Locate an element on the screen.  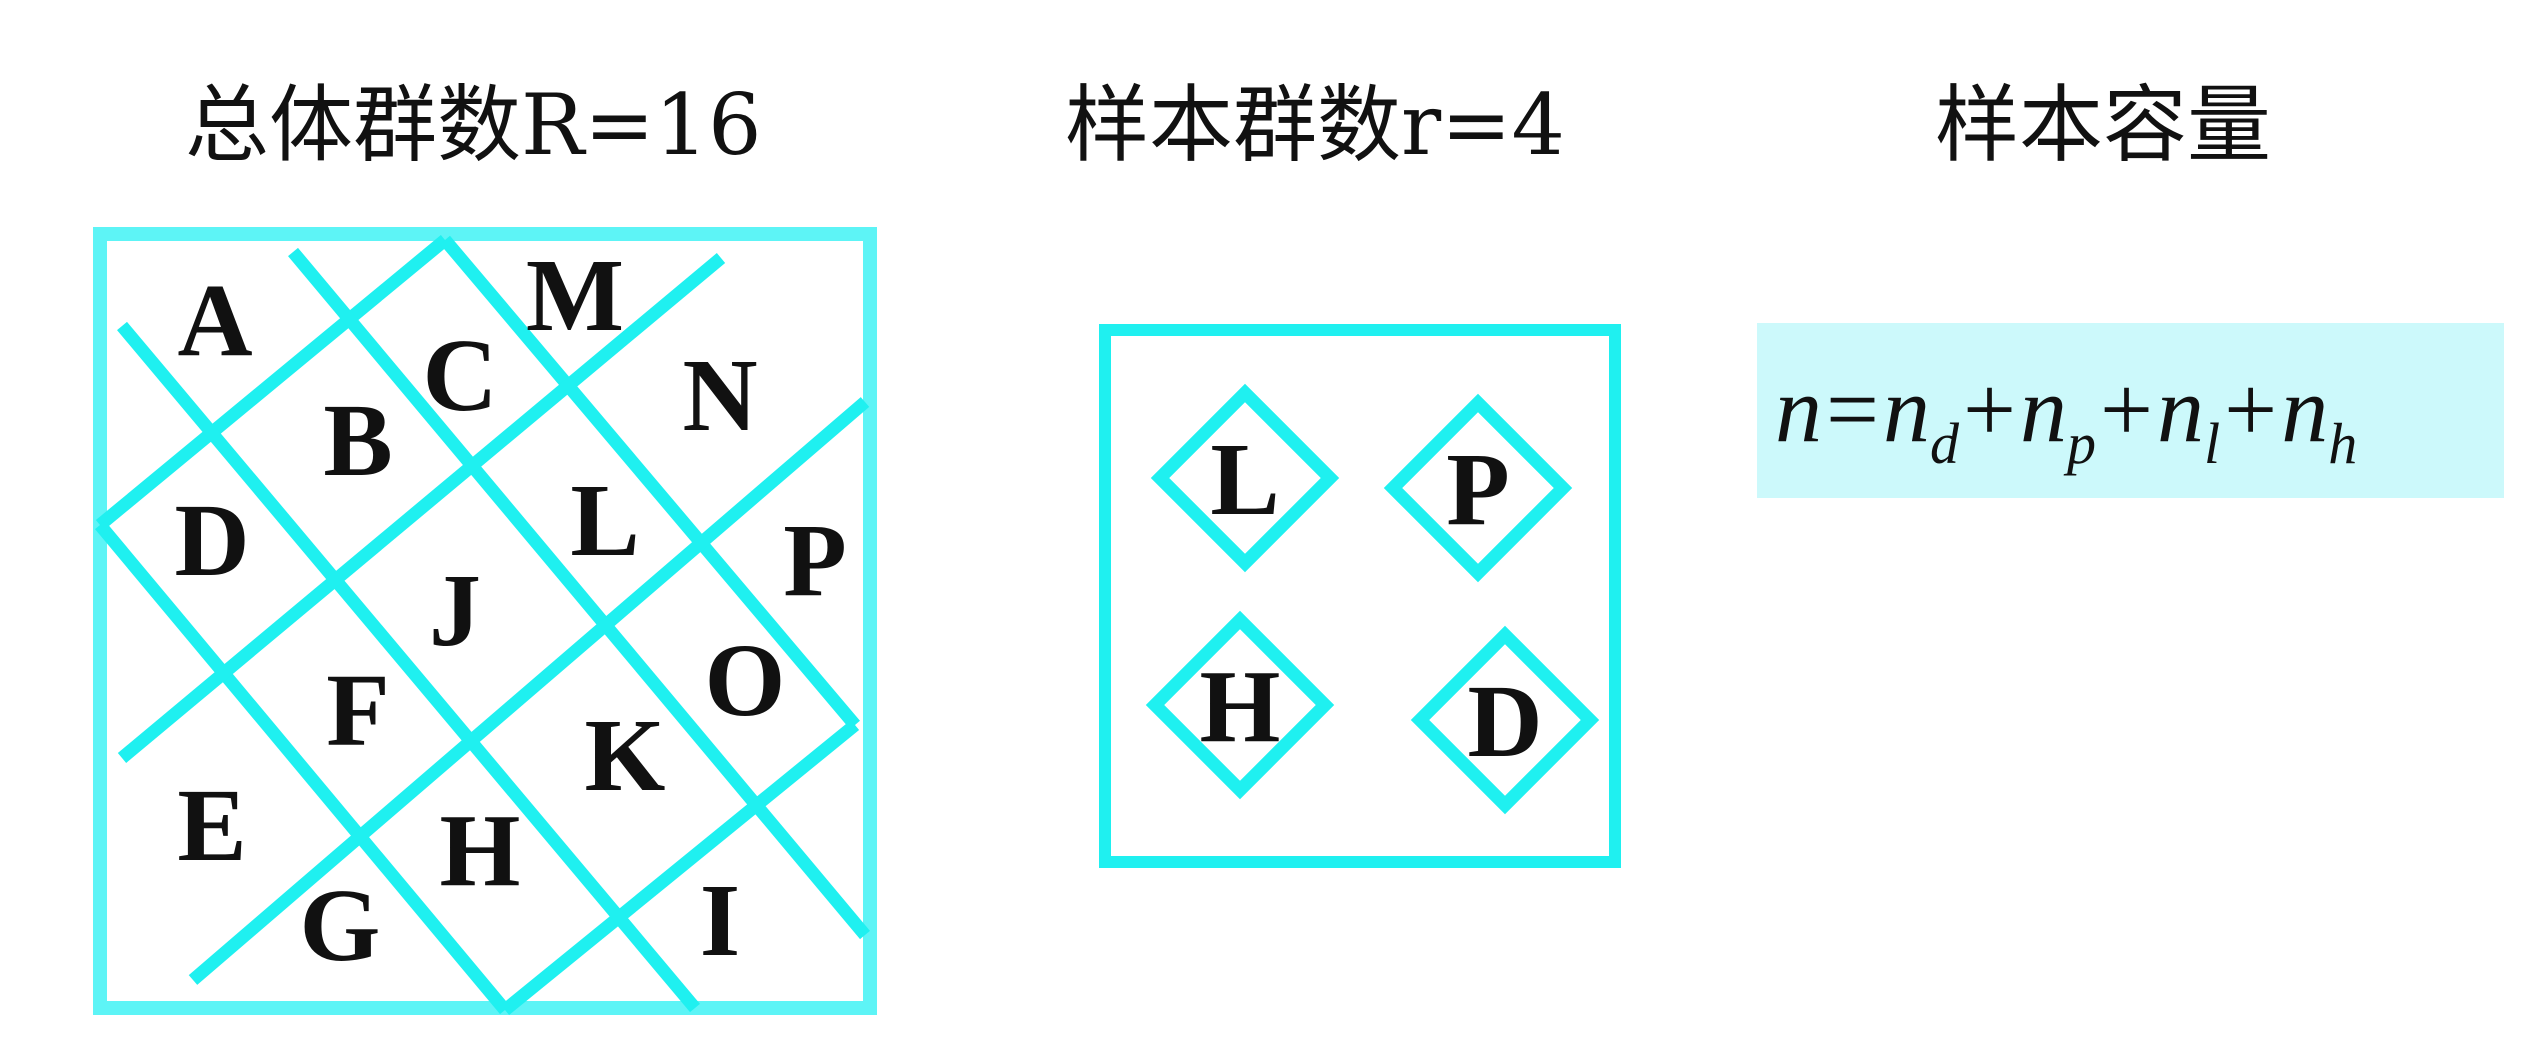
formula-term-3-sub: l is located at coordinates (2212, 443).